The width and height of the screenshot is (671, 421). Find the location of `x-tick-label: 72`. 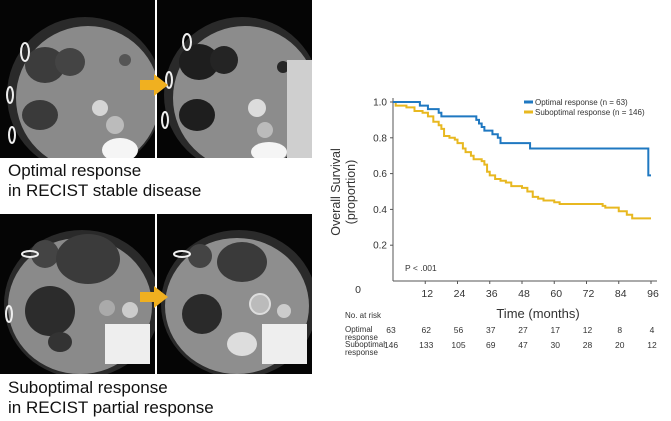

x-tick-label: 72 is located at coordinates (589, 294).